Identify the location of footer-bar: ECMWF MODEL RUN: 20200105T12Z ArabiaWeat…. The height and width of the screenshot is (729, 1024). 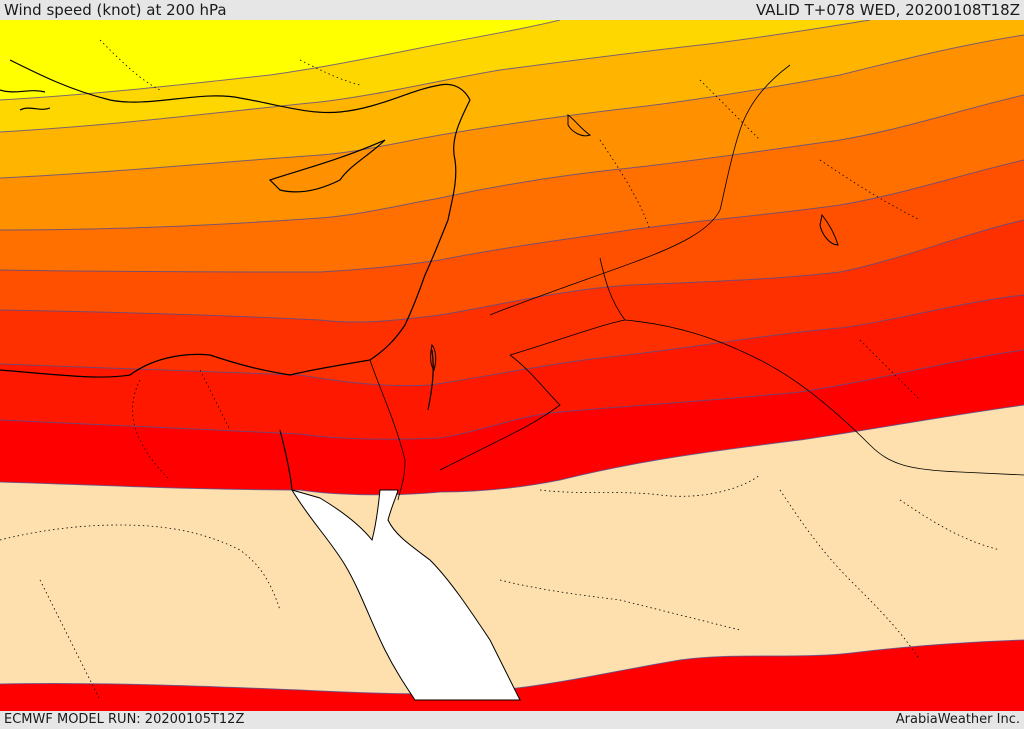
(512, 720).